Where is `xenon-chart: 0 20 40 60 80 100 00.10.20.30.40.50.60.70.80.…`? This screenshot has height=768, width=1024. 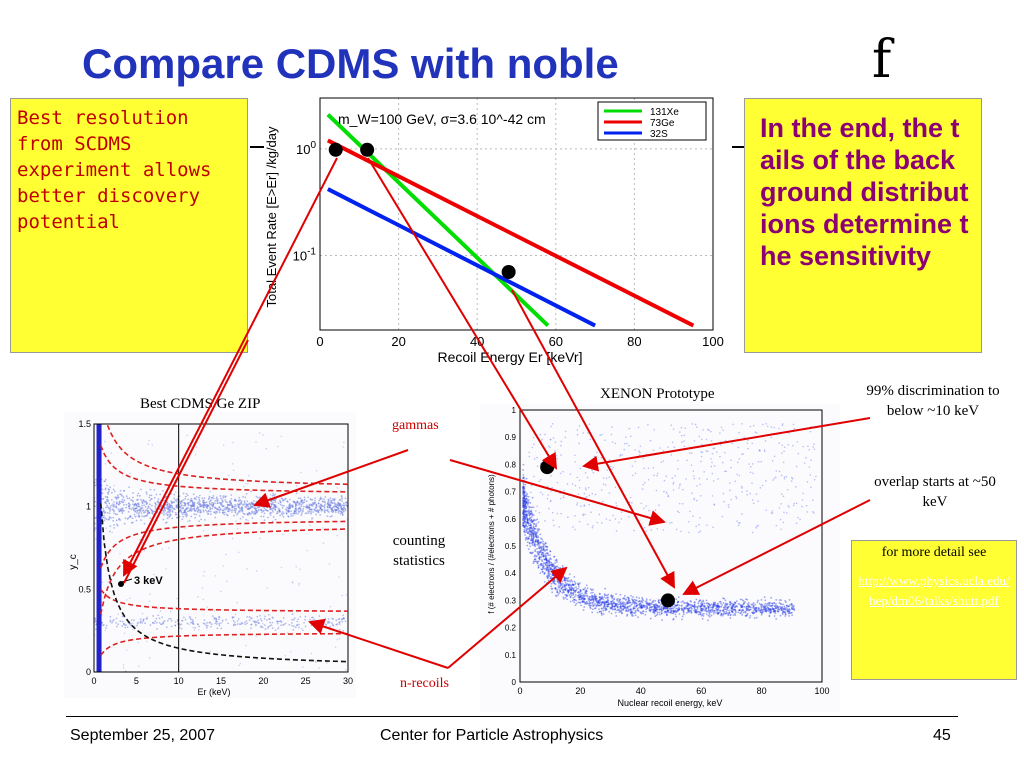
xenon-chart: 0 20 40 60 80 100 00.10.20.30.40.50.60.70.80.… is located at coordinates (660, 558).